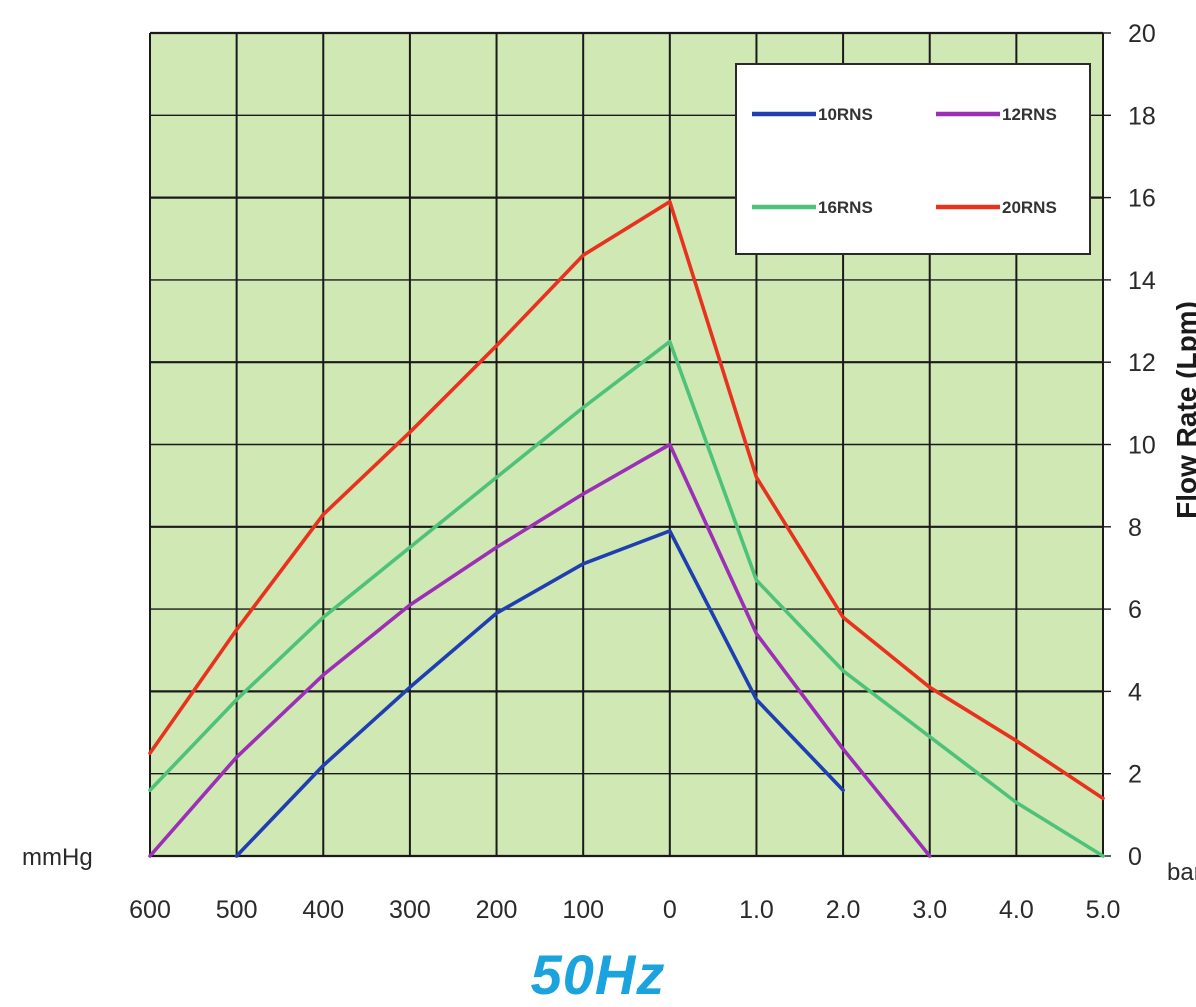 This screenshot has height=1007, width=1196. Describe the element at coordinates (1142, 34) in the screenshot. I see `y-tick-label: 20` at that location.